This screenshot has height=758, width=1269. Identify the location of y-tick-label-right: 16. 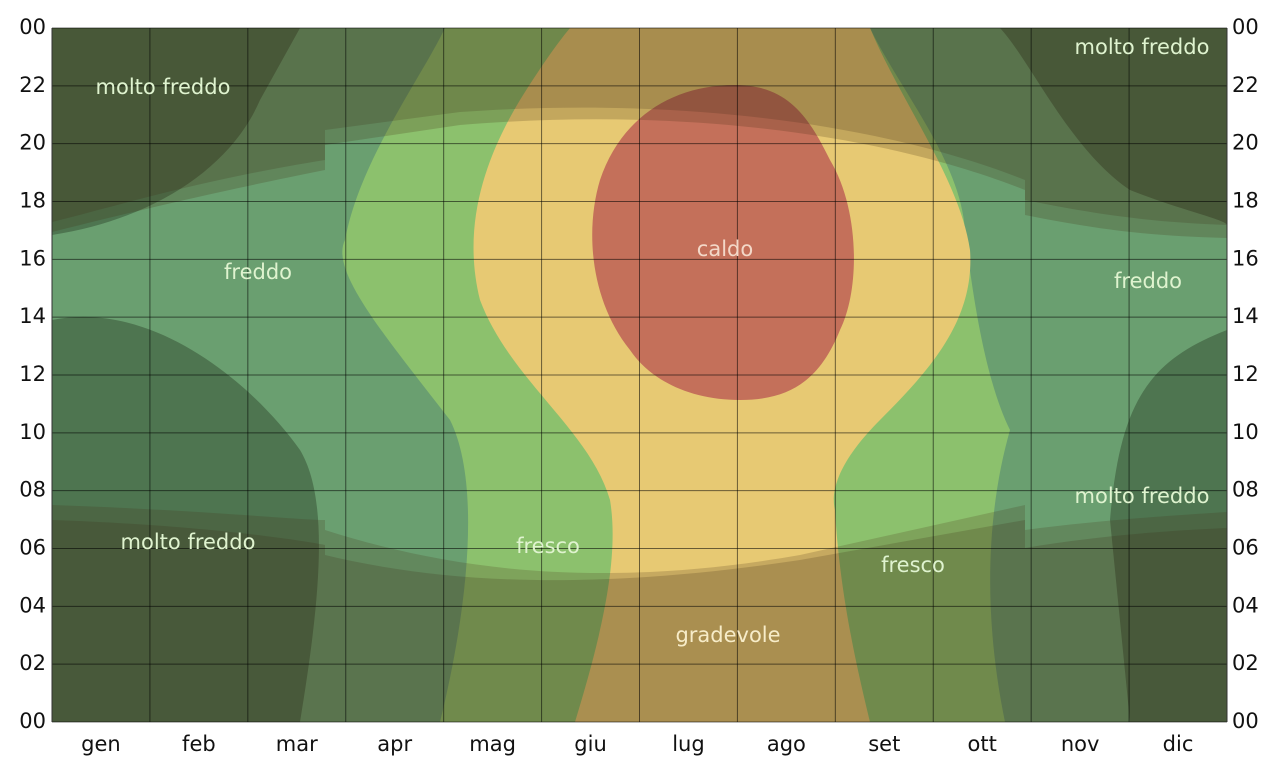
(1245, 258).